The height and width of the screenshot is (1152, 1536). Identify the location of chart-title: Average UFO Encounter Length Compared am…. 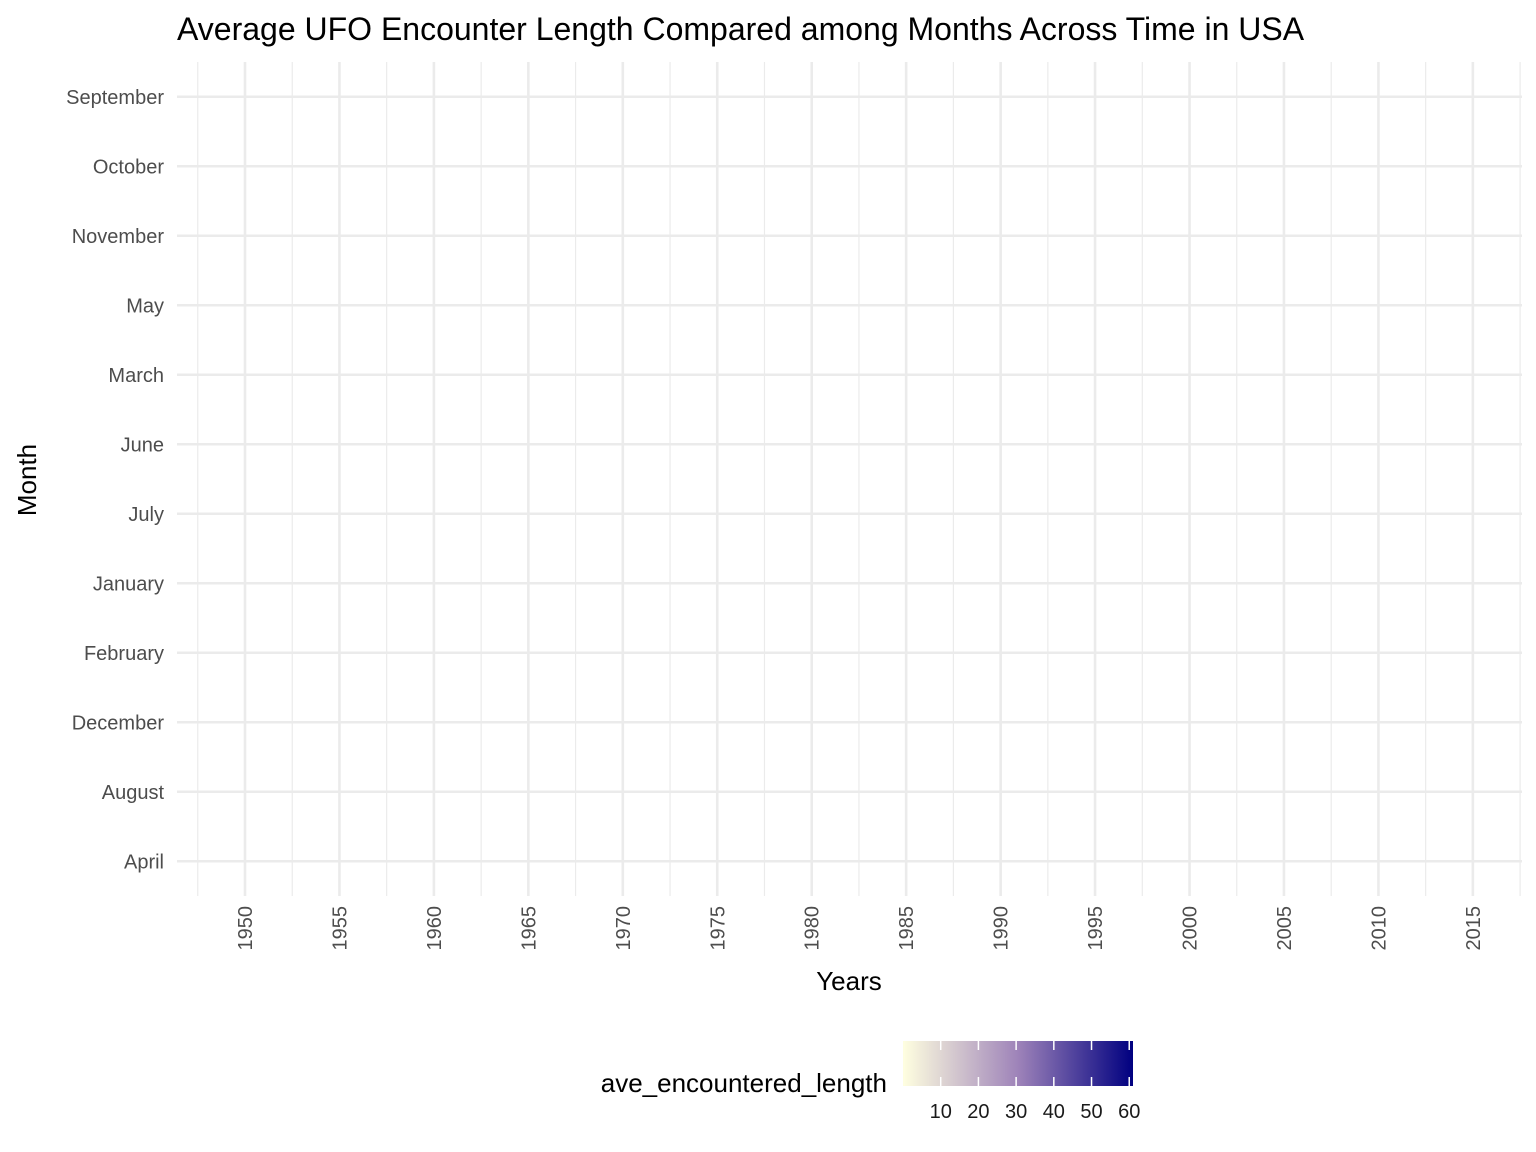
(741, 29).